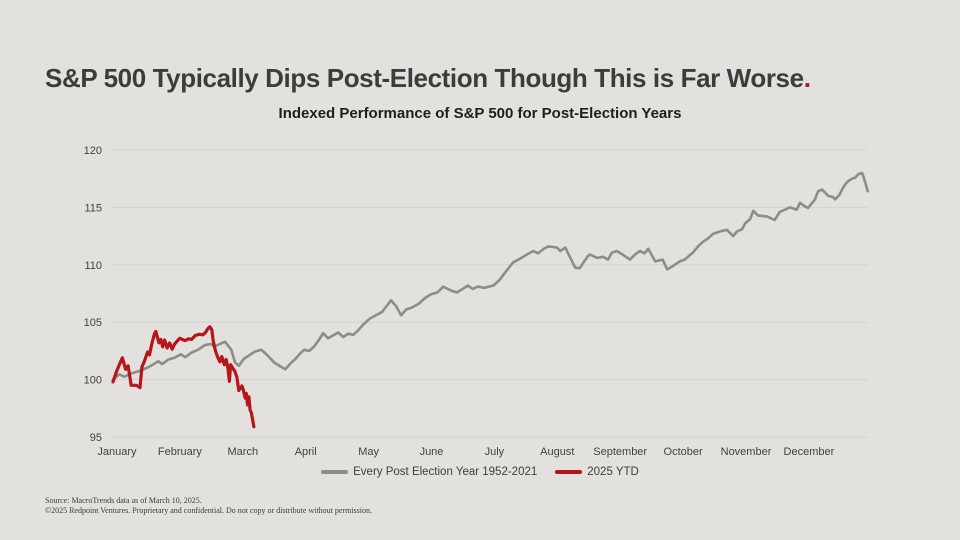 The width and height of the screenshot is (960, 540). Describe the element at coordinates (445, 472) in the screenshot. I see `legend-label-post-election-avg: Every Post Election Year 1952-2021` at that location.